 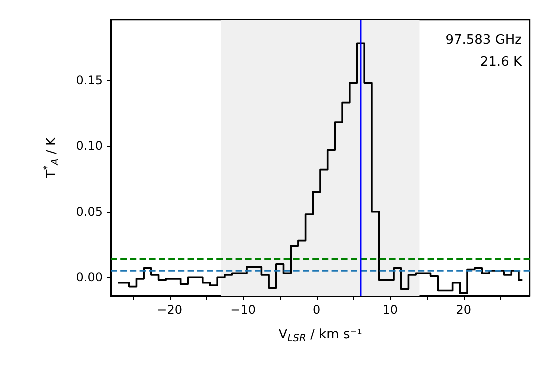 What do you see at coordinates (169, 310) in the screenshot?
I see `x-tick-label: −20` at bounding box center [169, 310].